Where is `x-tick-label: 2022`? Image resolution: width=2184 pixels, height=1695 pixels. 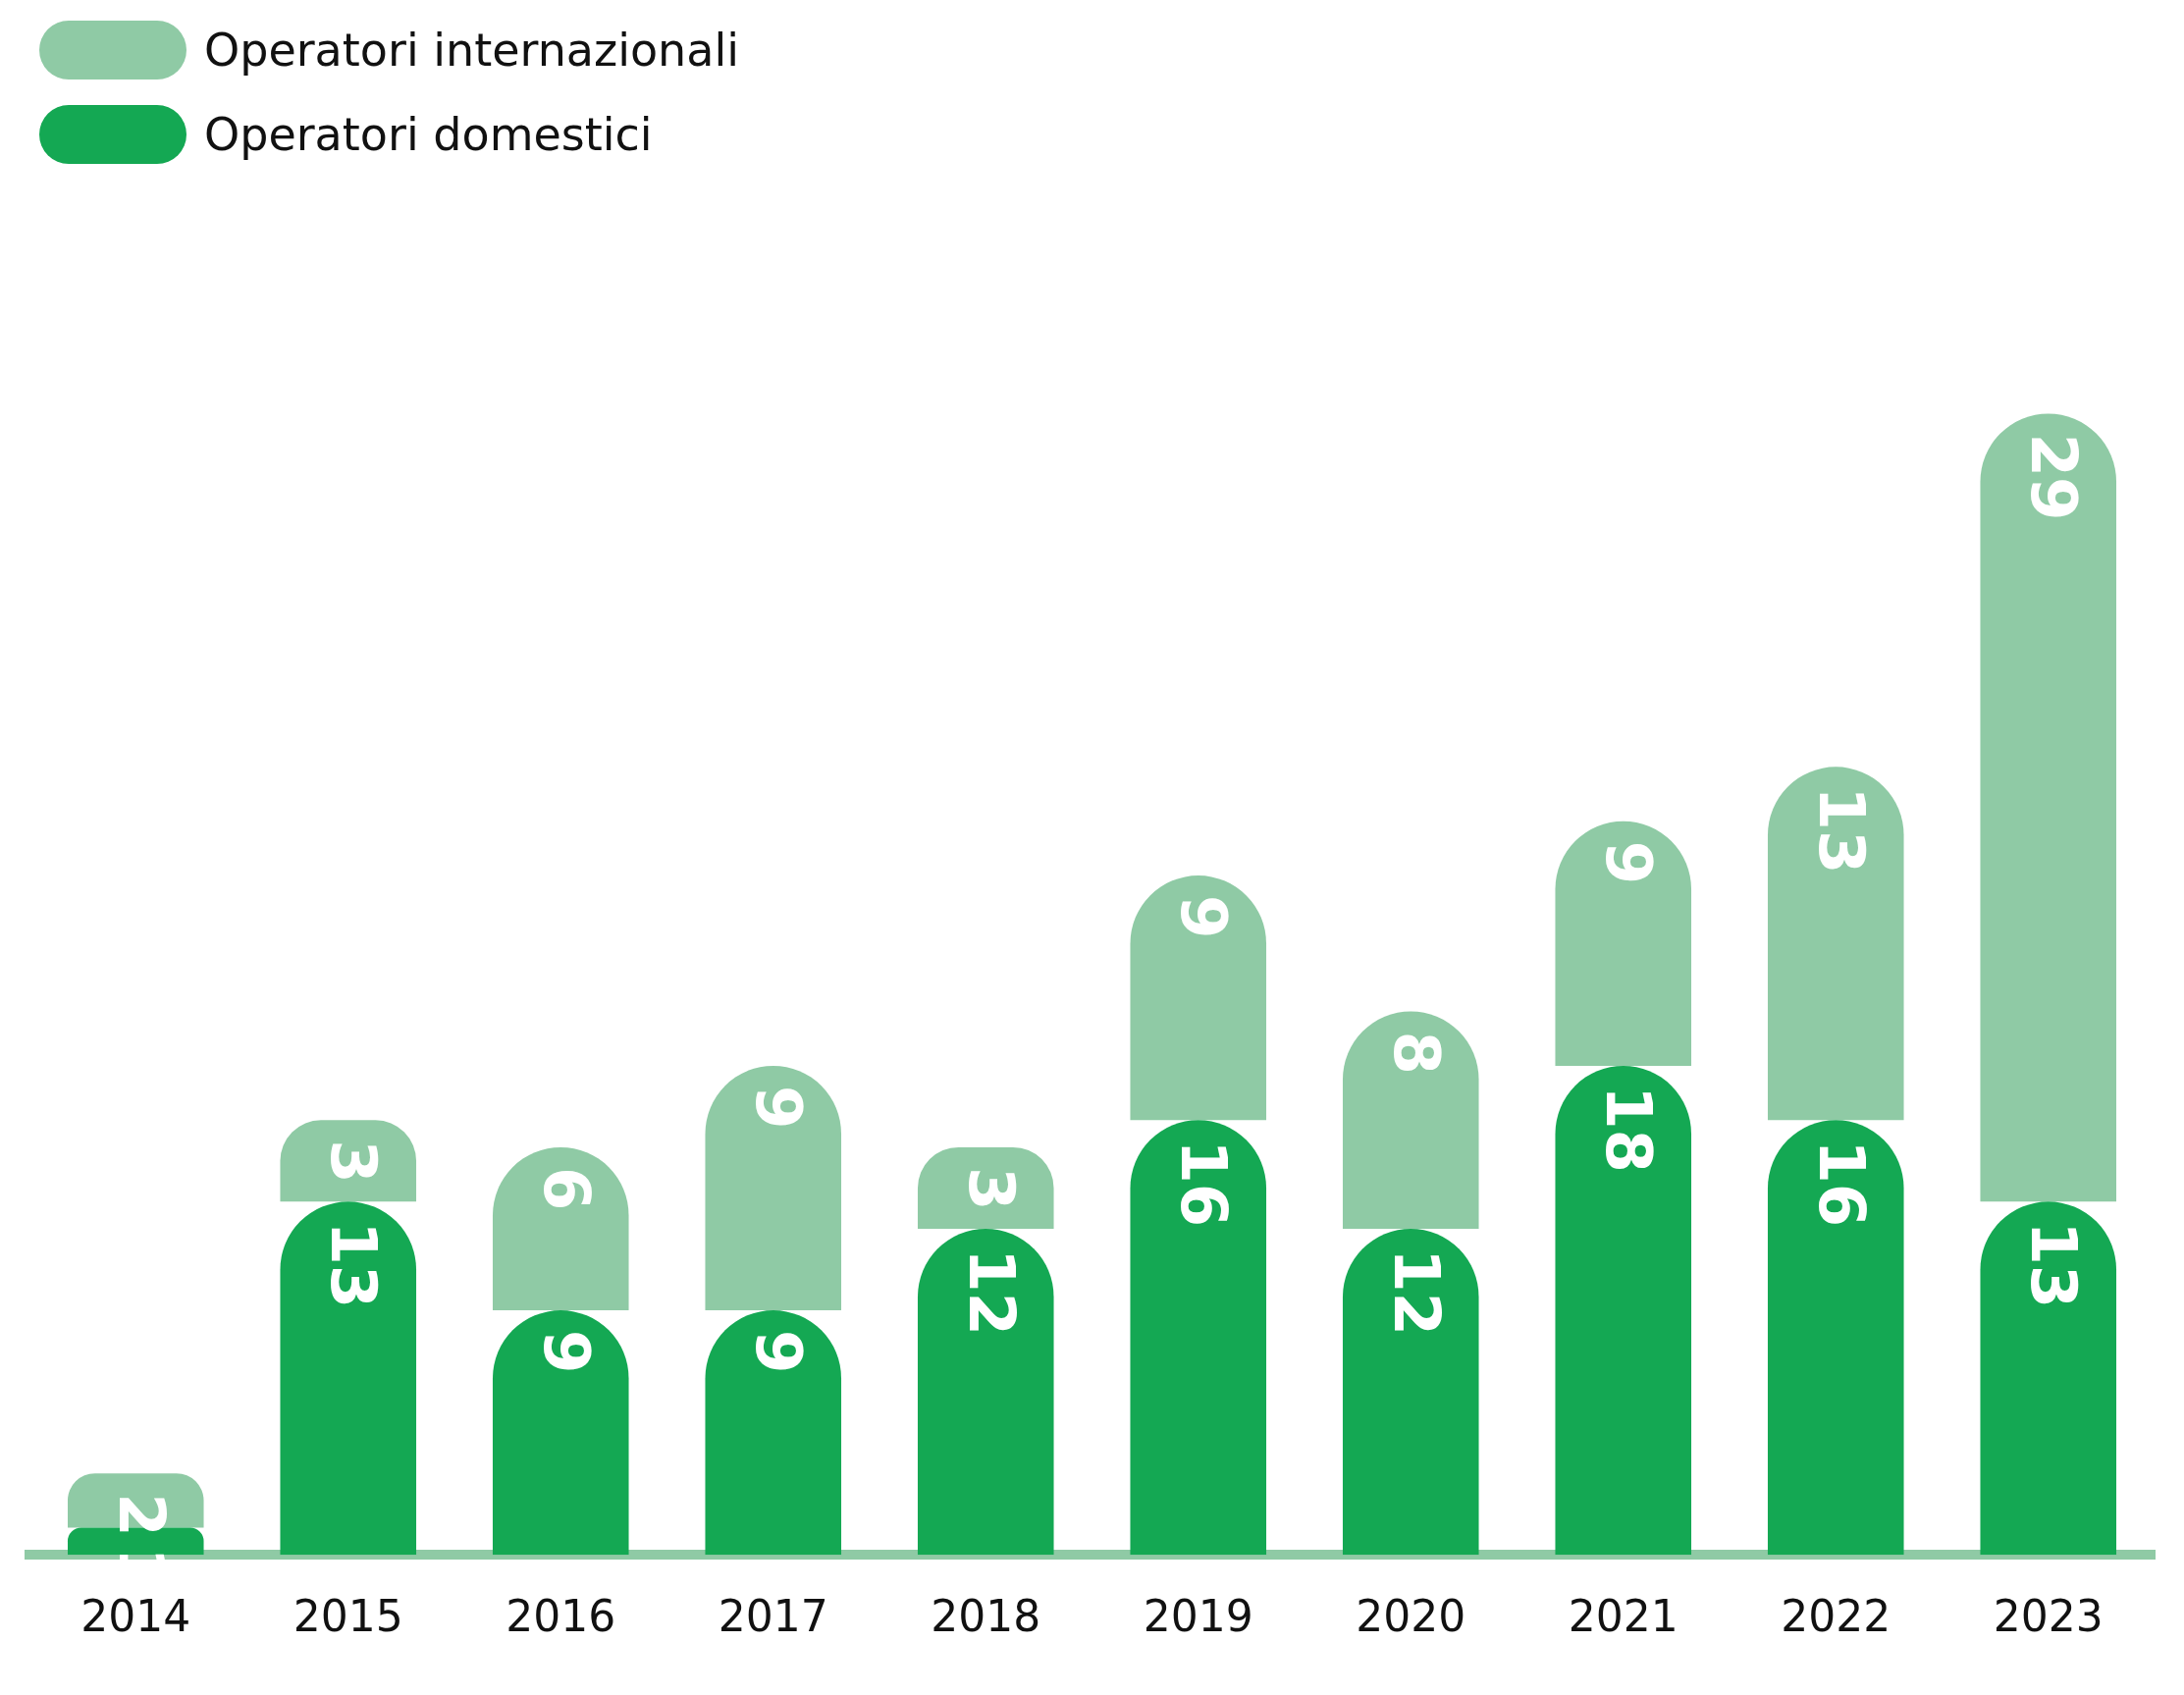 x-tick-label: 2022 is located at coordinates (1836, 1616).